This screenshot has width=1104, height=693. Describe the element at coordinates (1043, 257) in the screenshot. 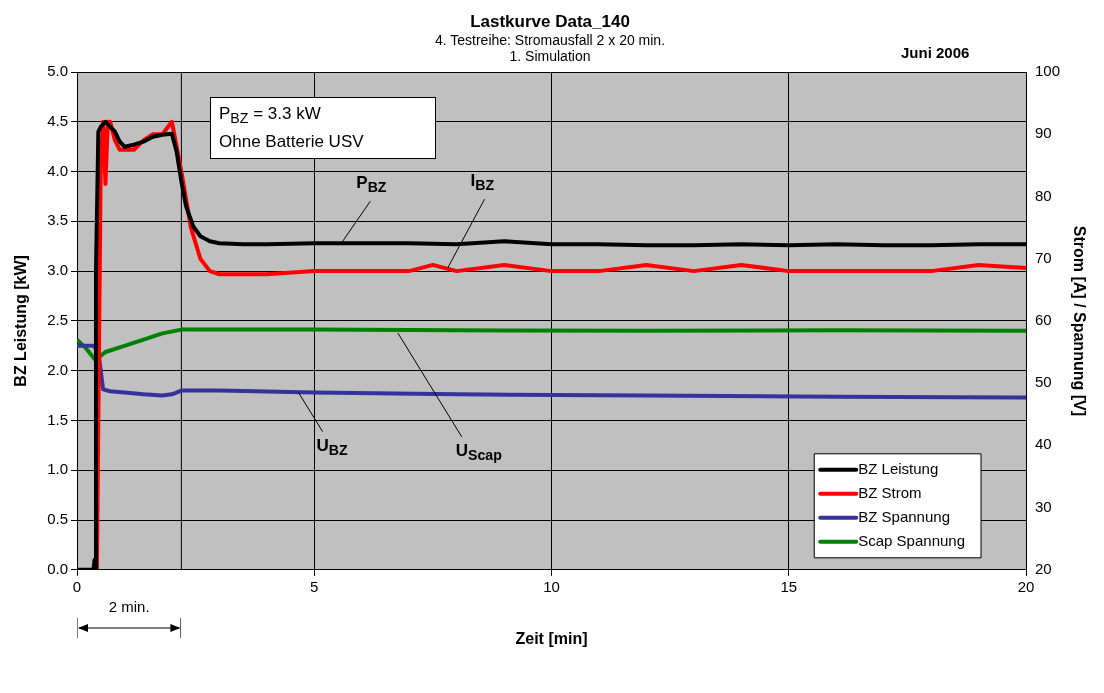

I see `y2-tick-label: 70` at that location.